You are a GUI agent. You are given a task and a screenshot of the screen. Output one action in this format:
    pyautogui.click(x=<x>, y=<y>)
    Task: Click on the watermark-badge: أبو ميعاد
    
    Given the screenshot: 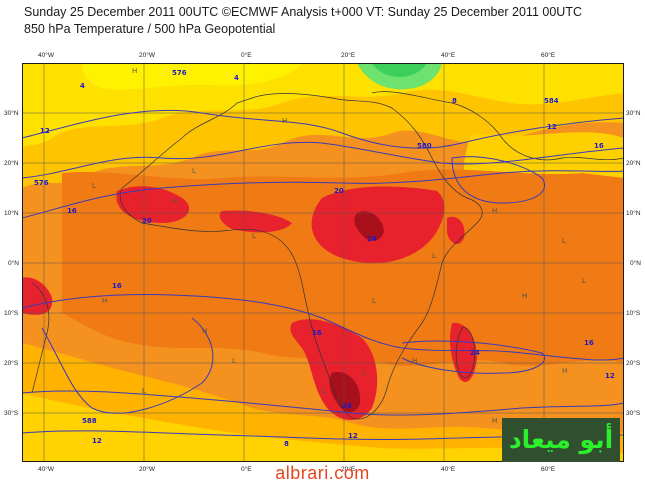 What is the action you would take?
    pyautogui.click(x=561, y=440)
    